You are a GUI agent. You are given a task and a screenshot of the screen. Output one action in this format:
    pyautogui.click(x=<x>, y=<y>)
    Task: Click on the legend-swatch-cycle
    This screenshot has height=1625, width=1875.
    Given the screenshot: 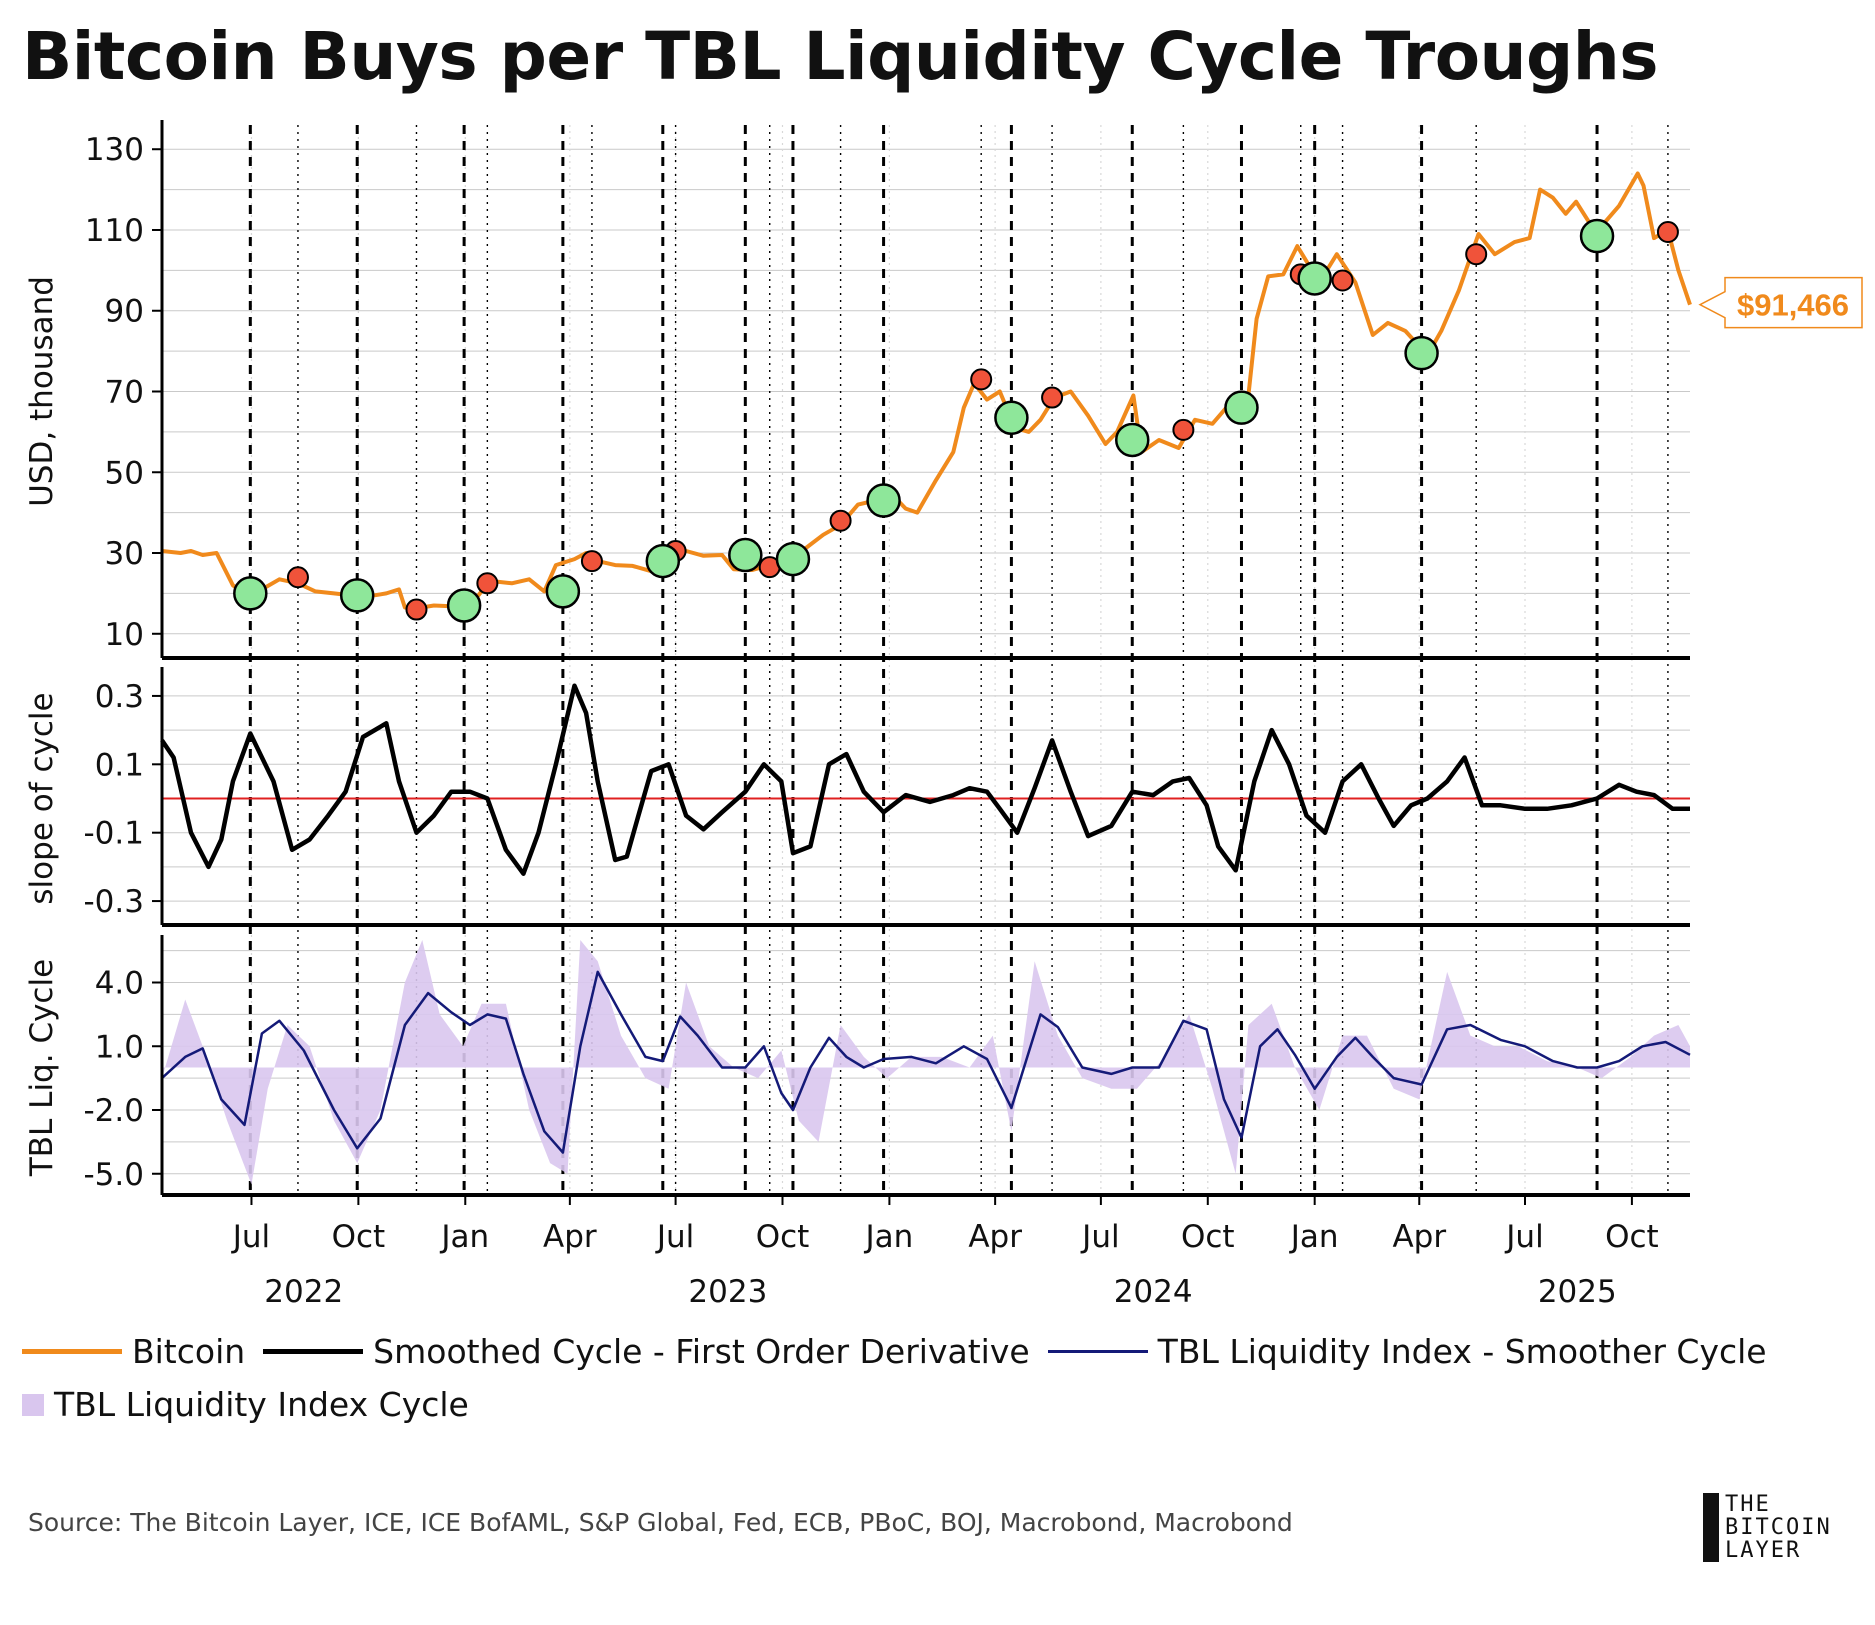 What is the action you would take?
    pyautogui.click(x=33, y=1404)
    